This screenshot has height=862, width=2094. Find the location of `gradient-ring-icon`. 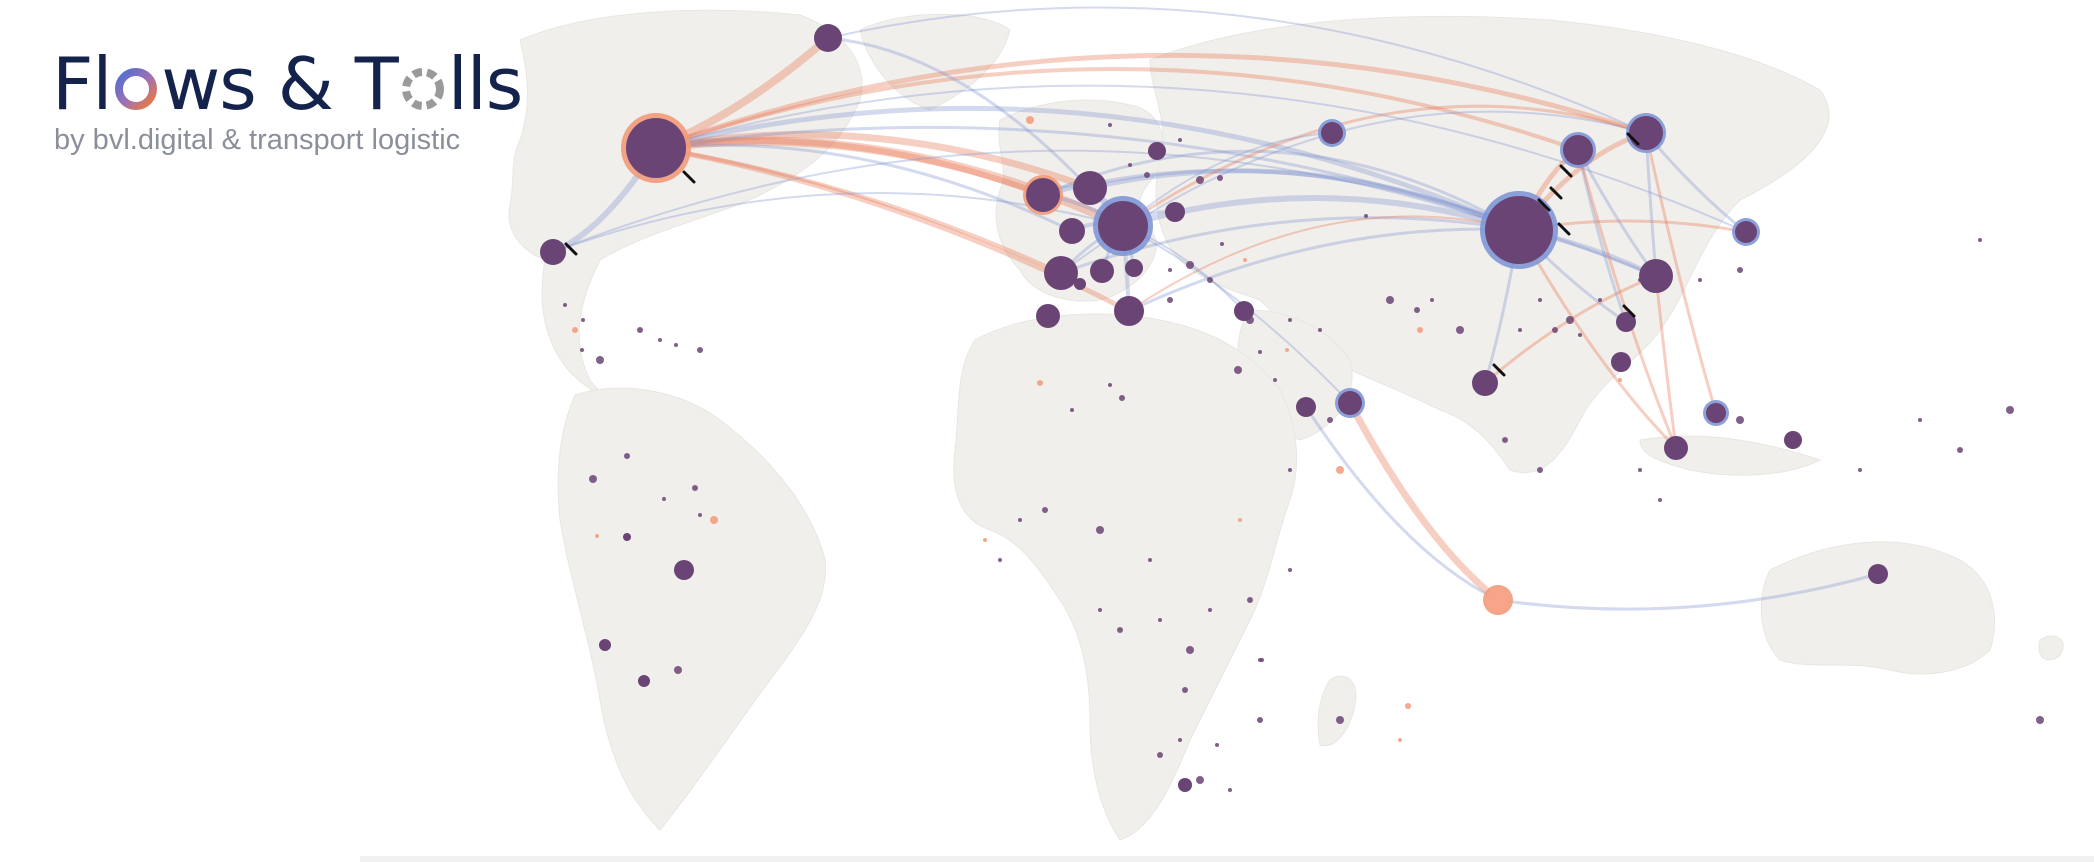

gradient-ring-icon is located at coordinates (136, 89).